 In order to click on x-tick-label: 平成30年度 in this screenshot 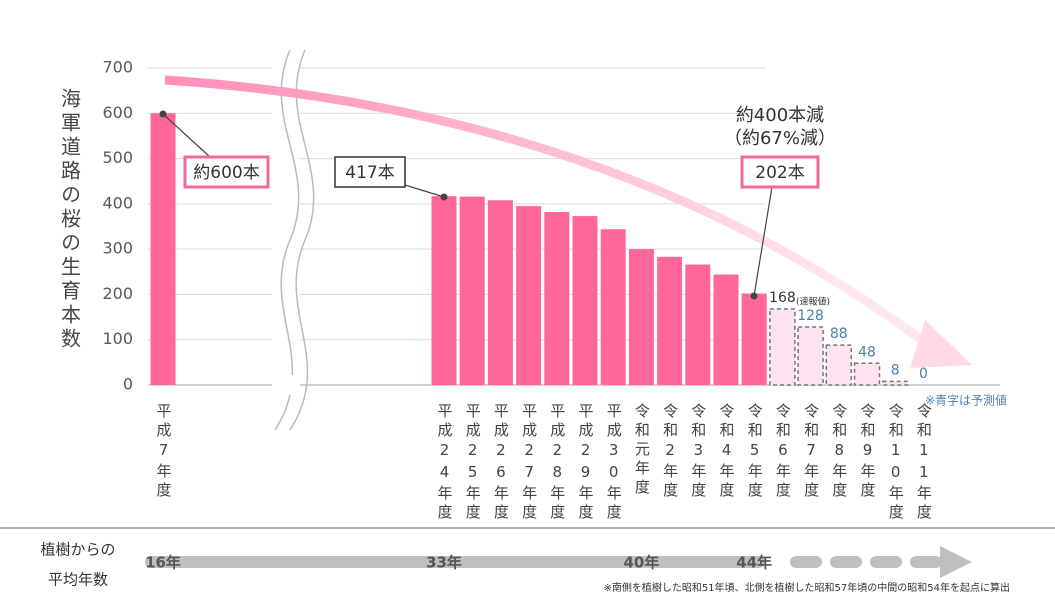, I will do `click(614, 463)`.